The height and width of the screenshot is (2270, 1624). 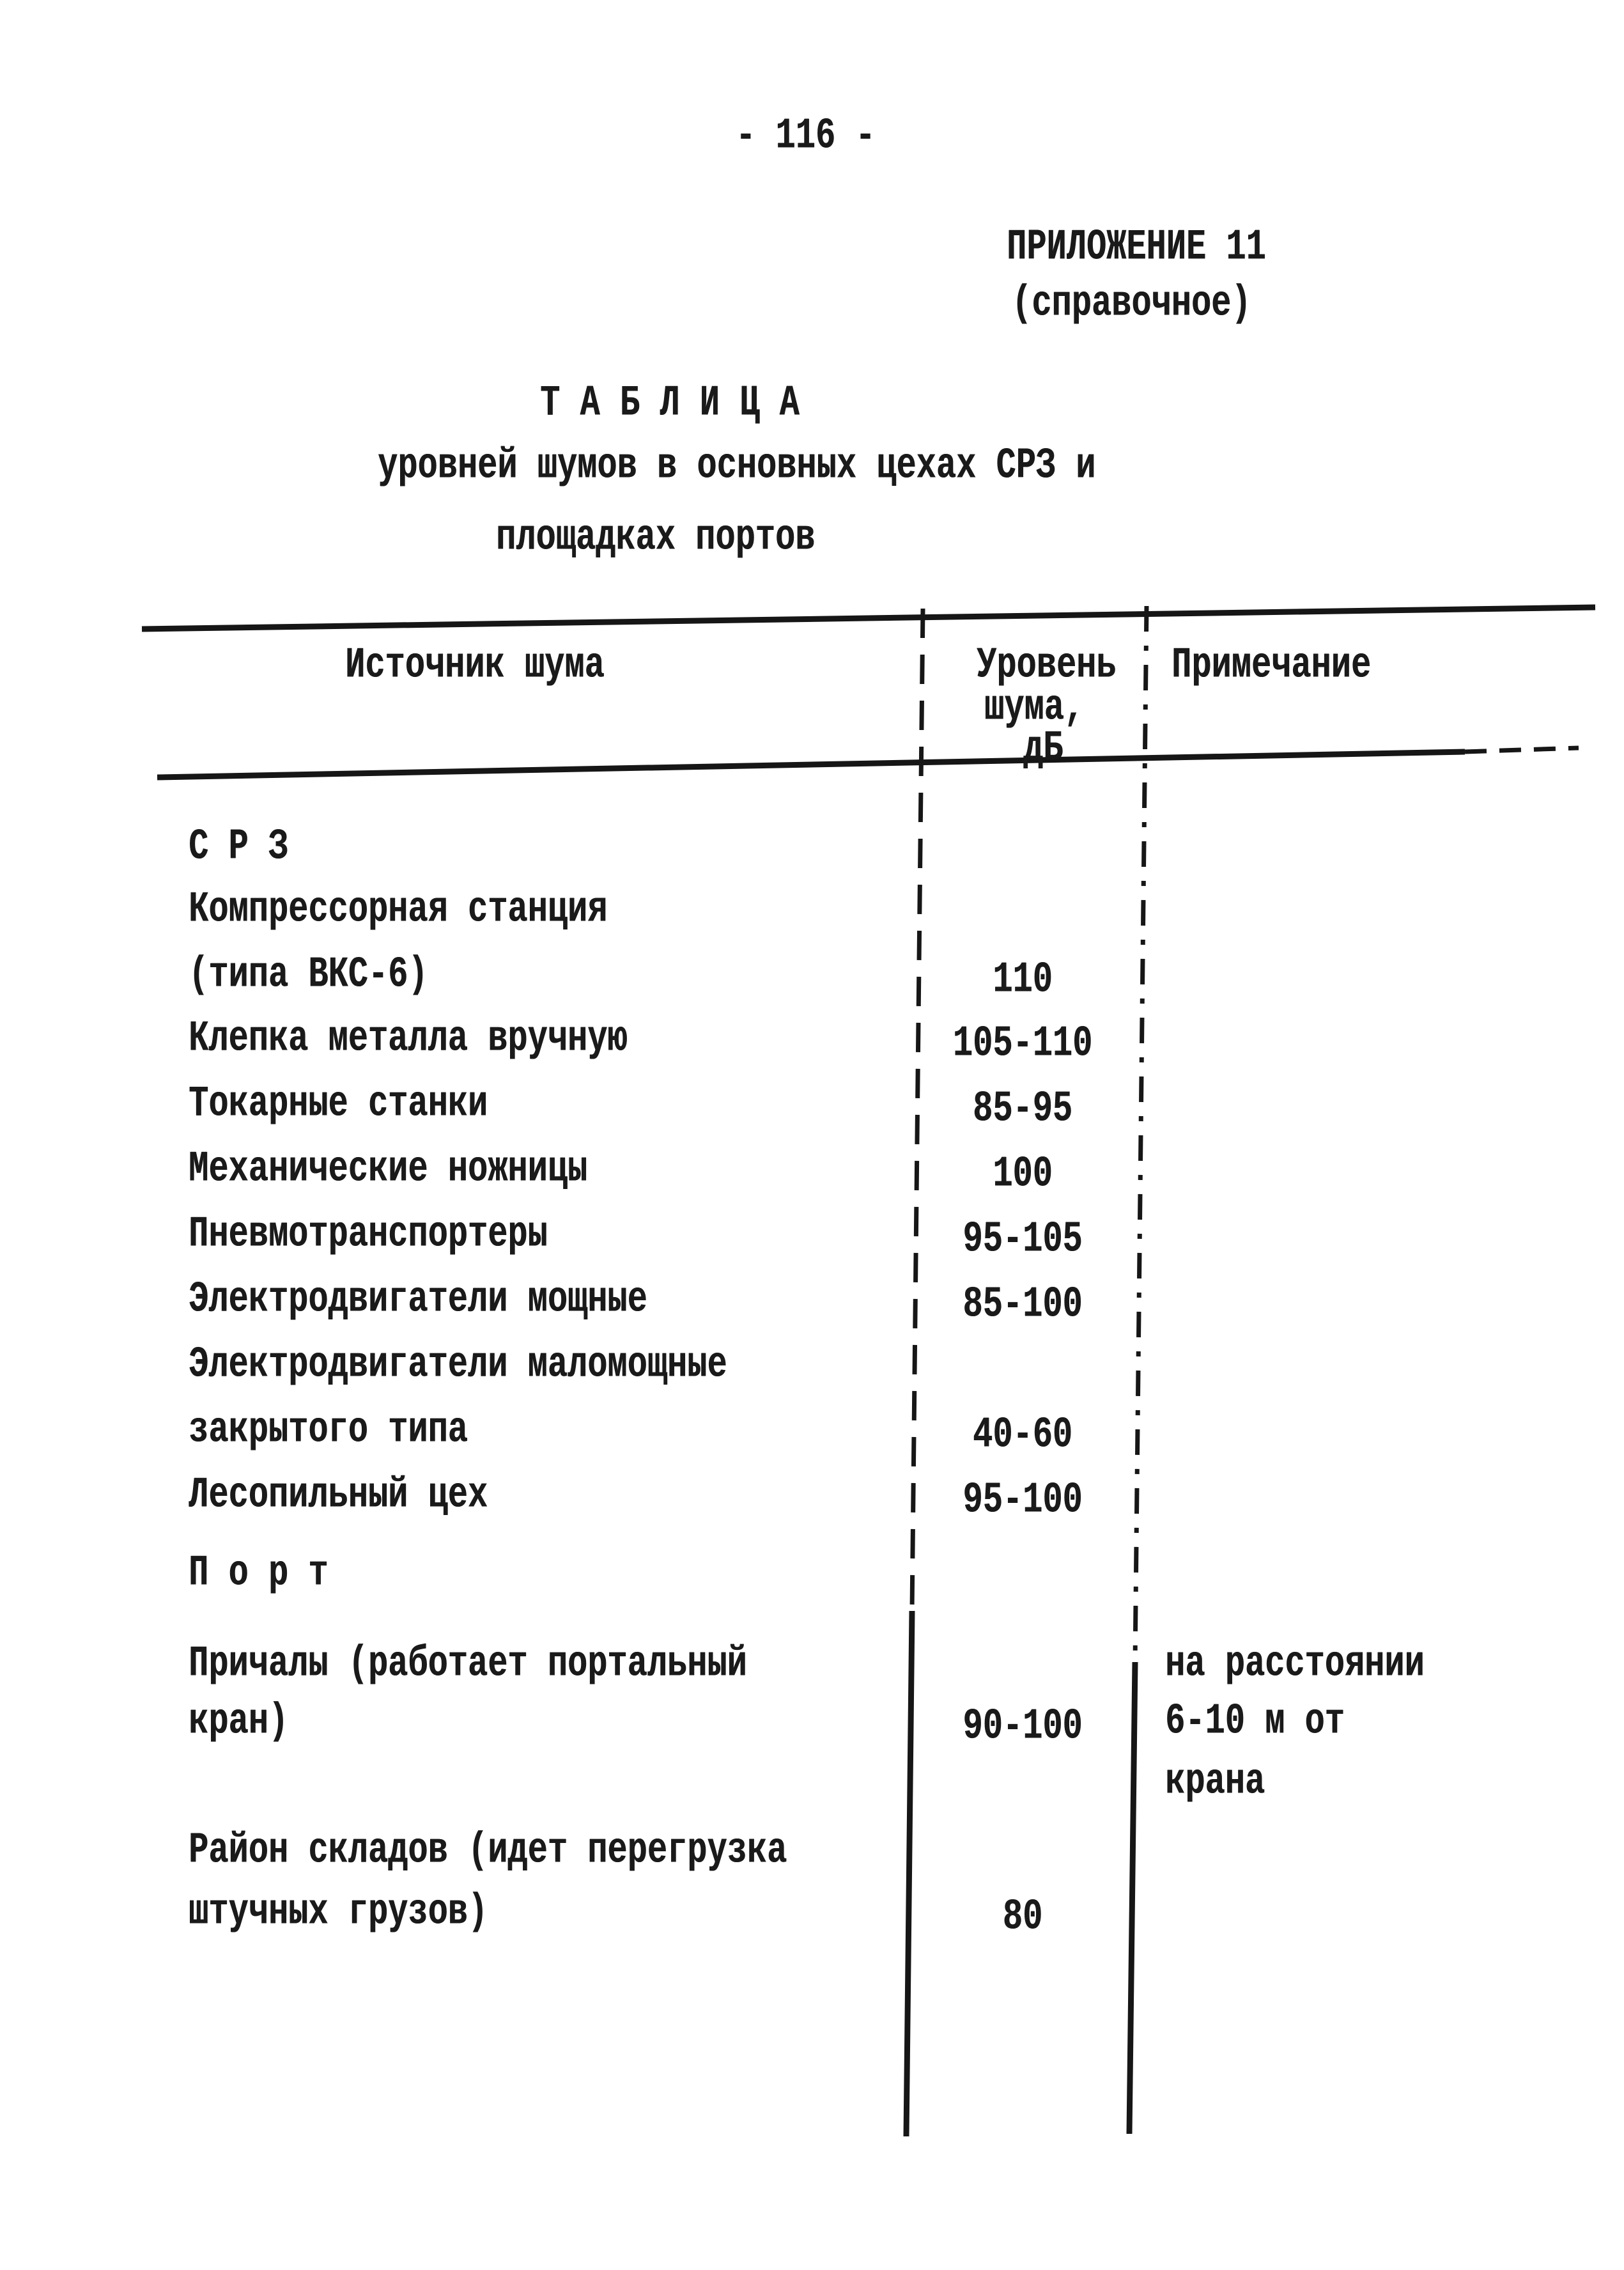 I want to click on table-row-label: Лесопильный цех, so click(x=338, y=1495).